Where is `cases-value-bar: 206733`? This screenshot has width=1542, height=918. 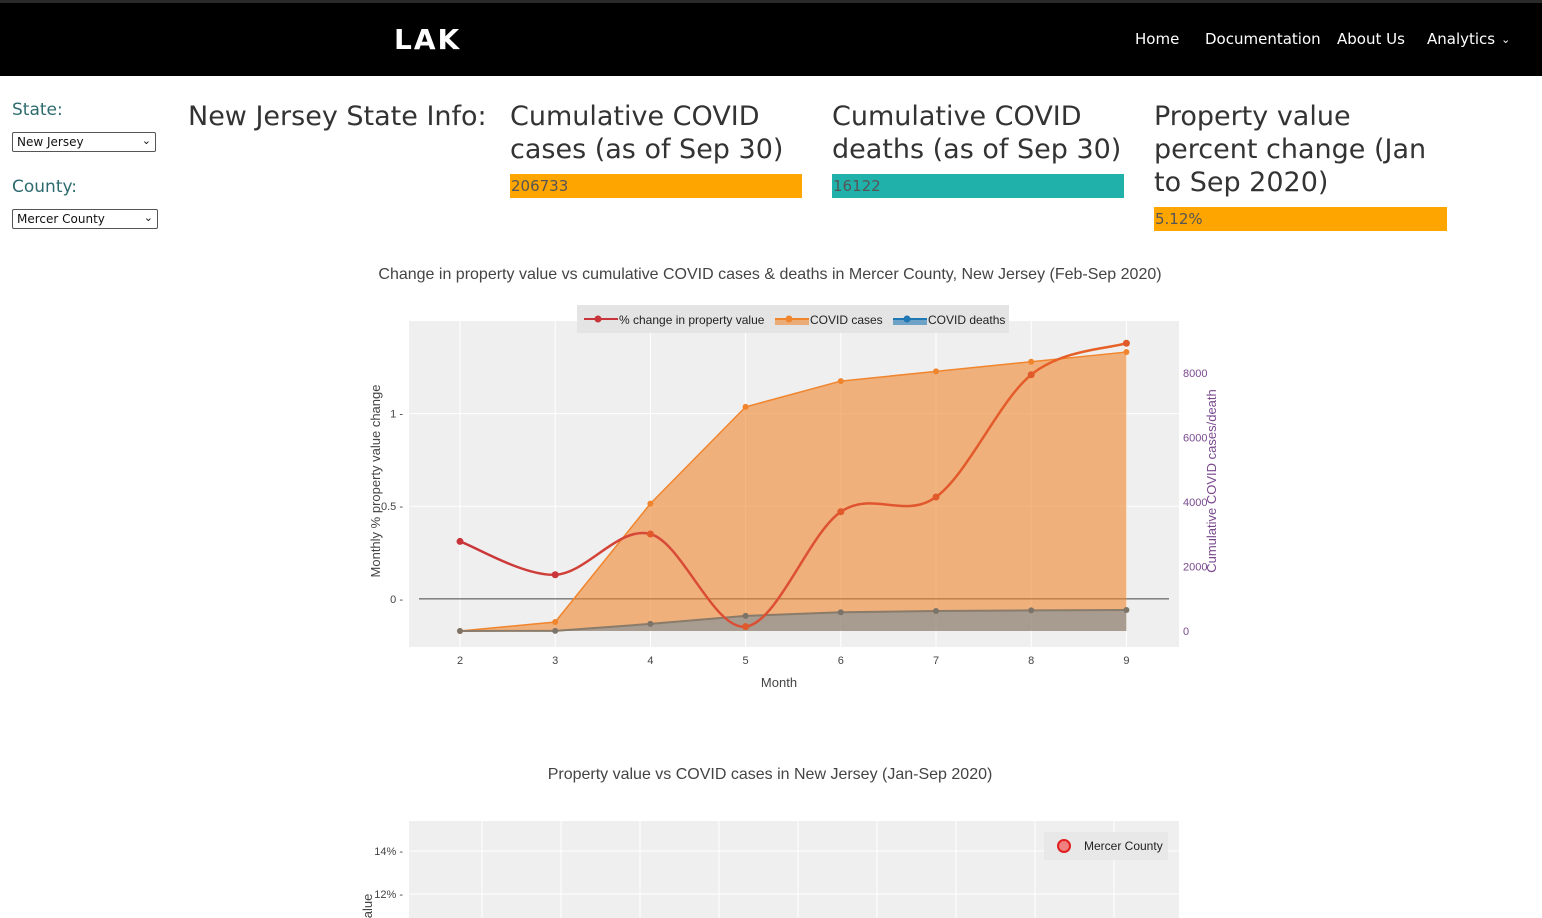 cases-value-bar: 206733 is located at coordinates (656, 186).